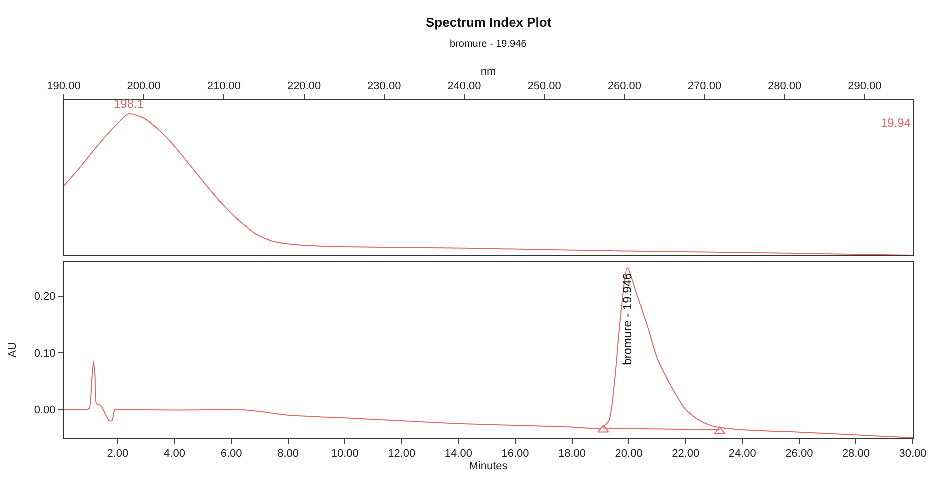 The image size is (939, 488). I want to click on x-tick-label: 290.00, so click(865, 86).